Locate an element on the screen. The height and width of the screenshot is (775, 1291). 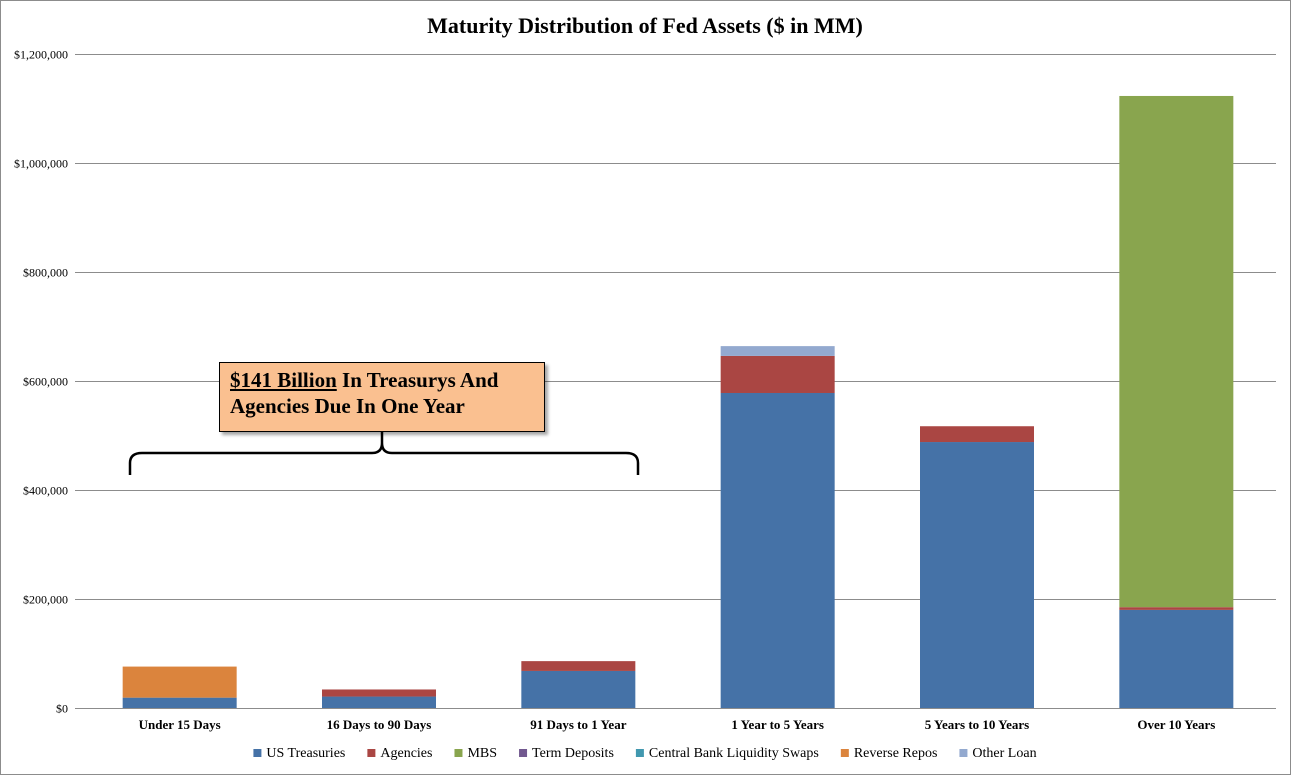
legend-label: Term Deposits is located at coordinates (573, 753).